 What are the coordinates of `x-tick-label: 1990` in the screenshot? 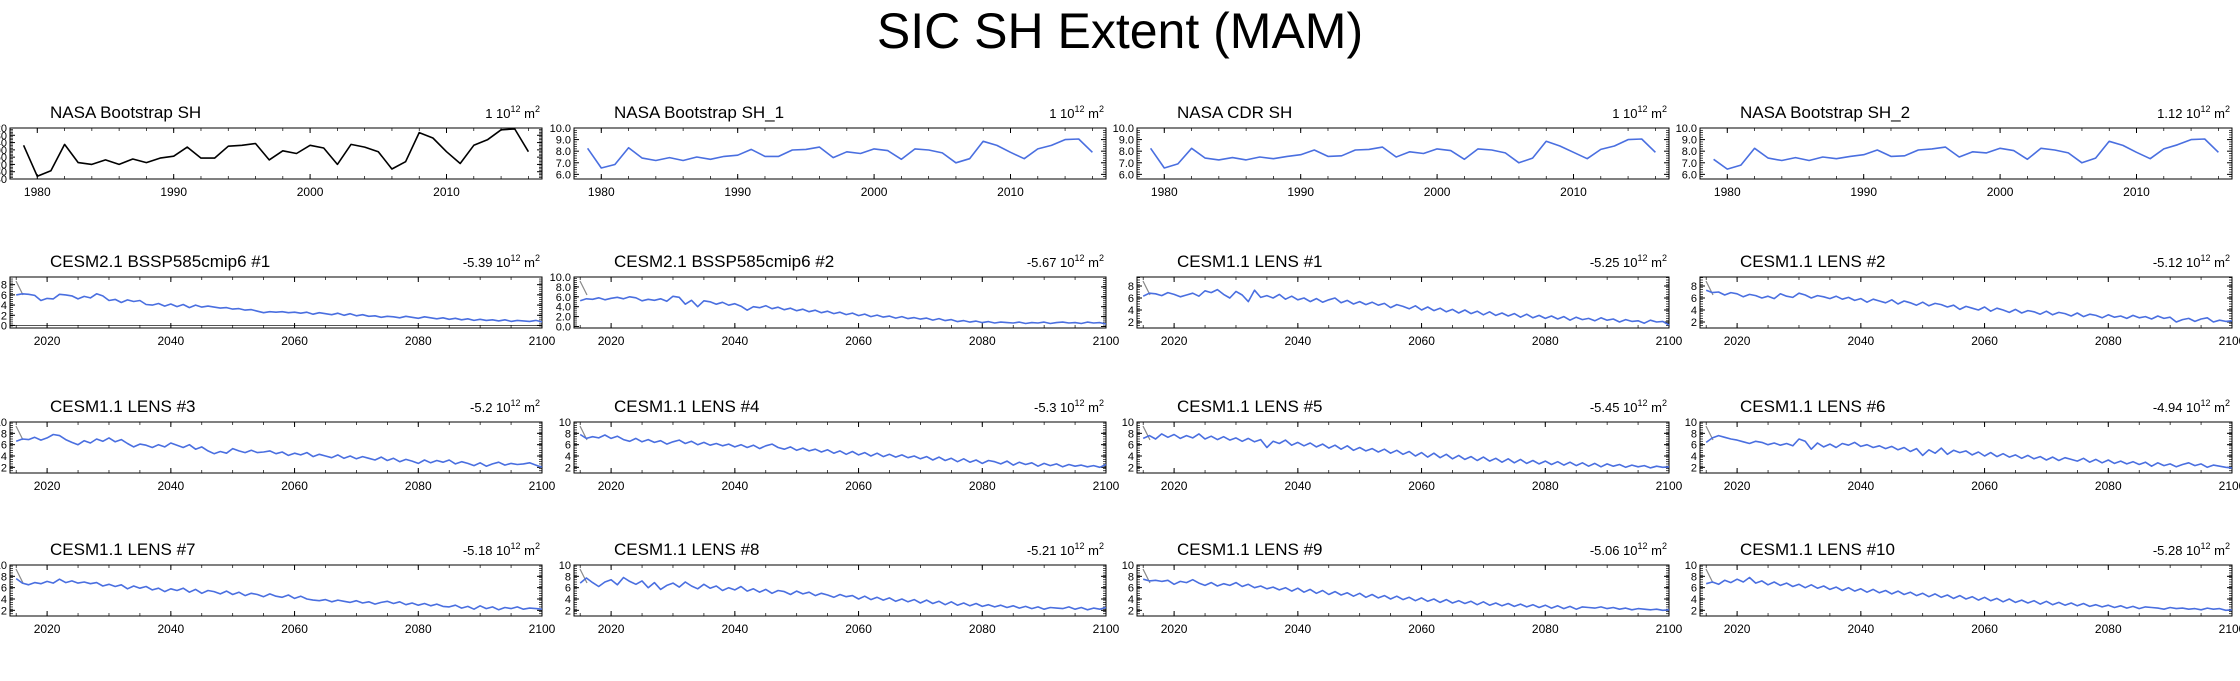 It's located at (737, 192).